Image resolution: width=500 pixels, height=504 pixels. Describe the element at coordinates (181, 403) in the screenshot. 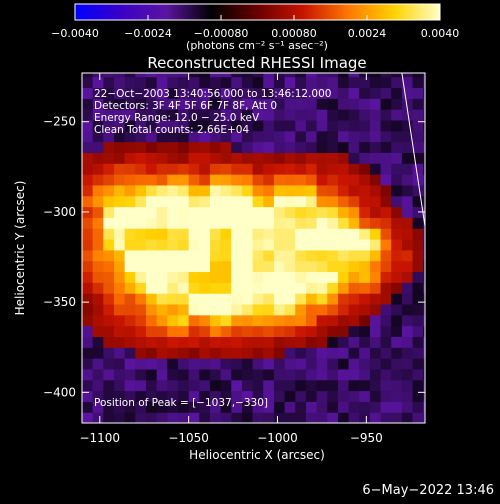

I see `peak-position-label: Position of Peak = [−1037,−330]` at that location.